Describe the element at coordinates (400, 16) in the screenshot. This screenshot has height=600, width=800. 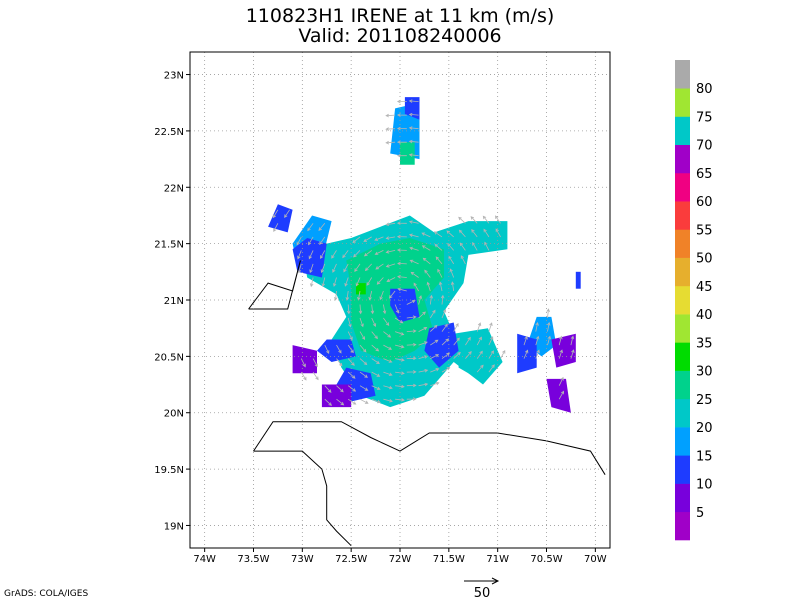
I see `chart-title: 110823H1 IRENE at 11 km (m/s)` at that location.